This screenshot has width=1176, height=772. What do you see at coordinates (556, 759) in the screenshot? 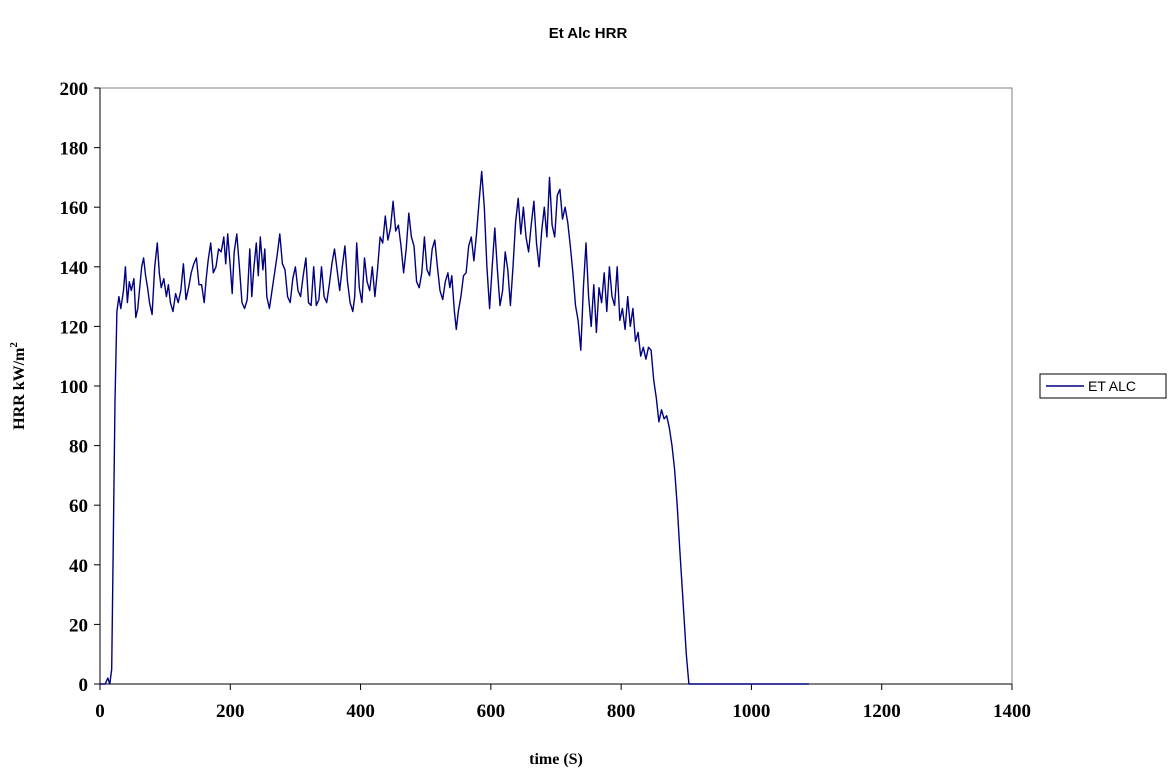
I see `x-axis-title: time (S)` at bounding box center [556, 759].